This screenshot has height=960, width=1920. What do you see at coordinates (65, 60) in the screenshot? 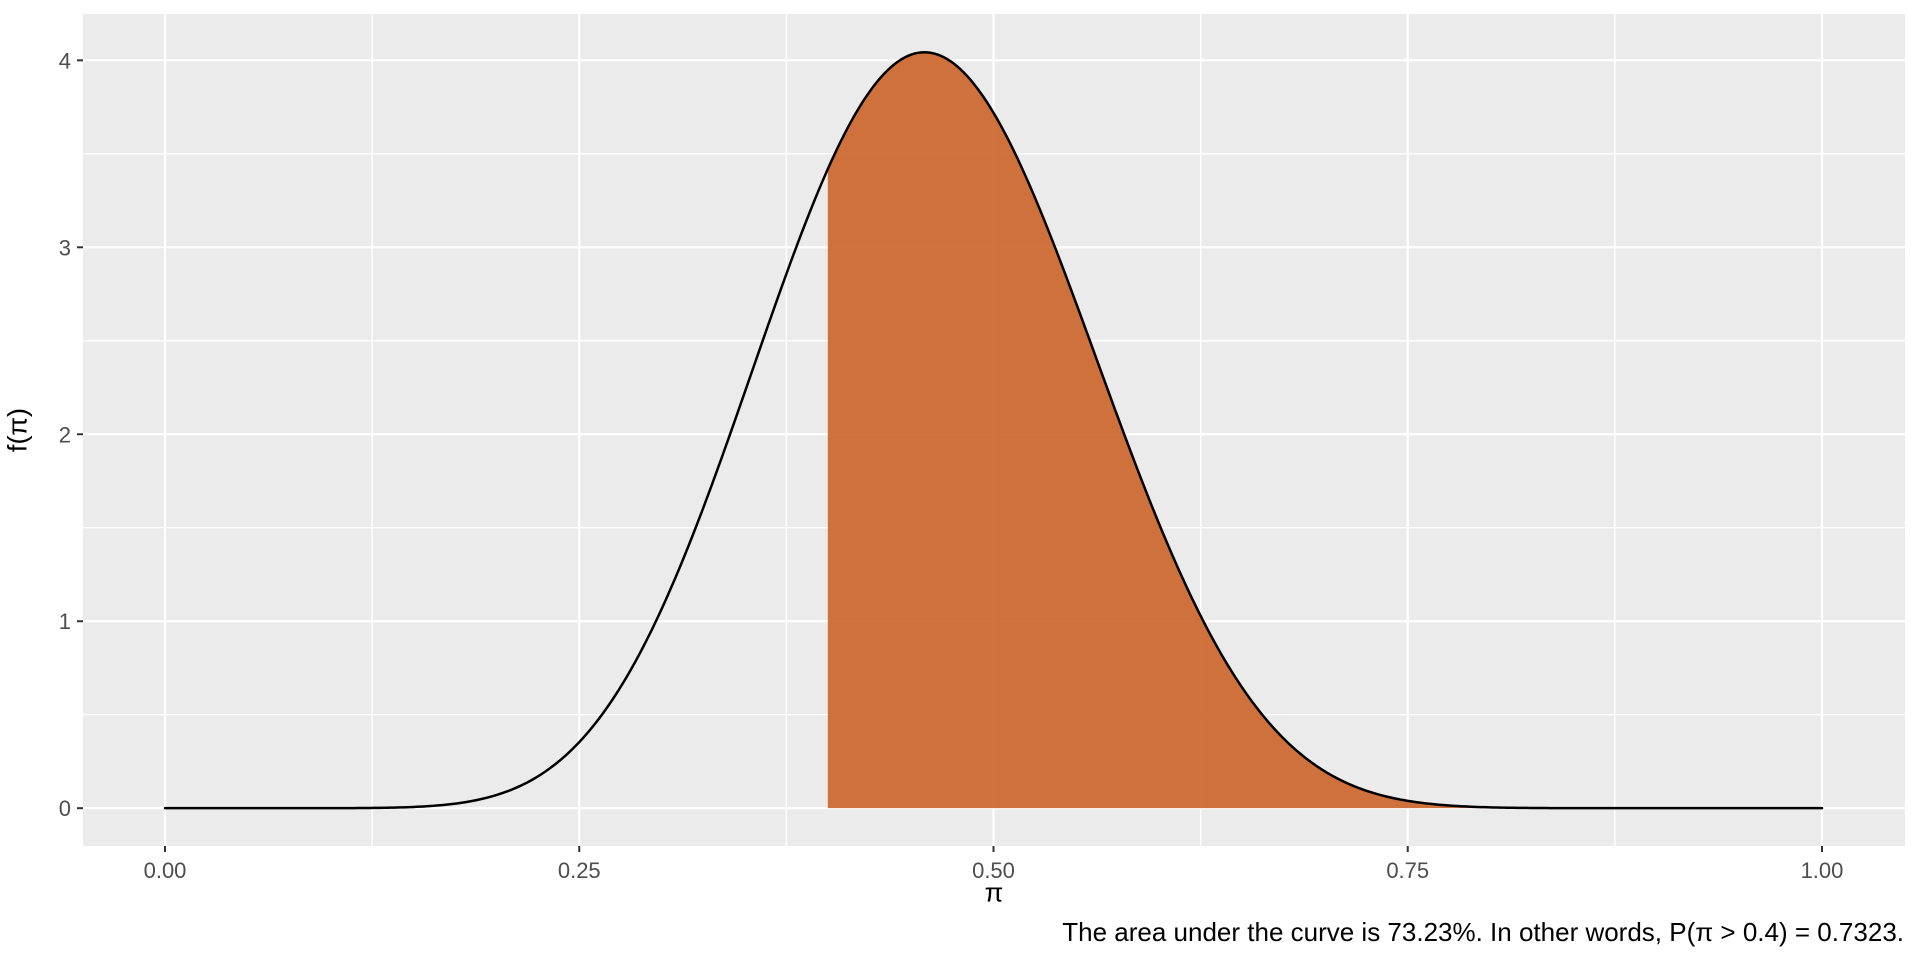
I see `y-tick-label: 4` at bounding box center [65, 60].